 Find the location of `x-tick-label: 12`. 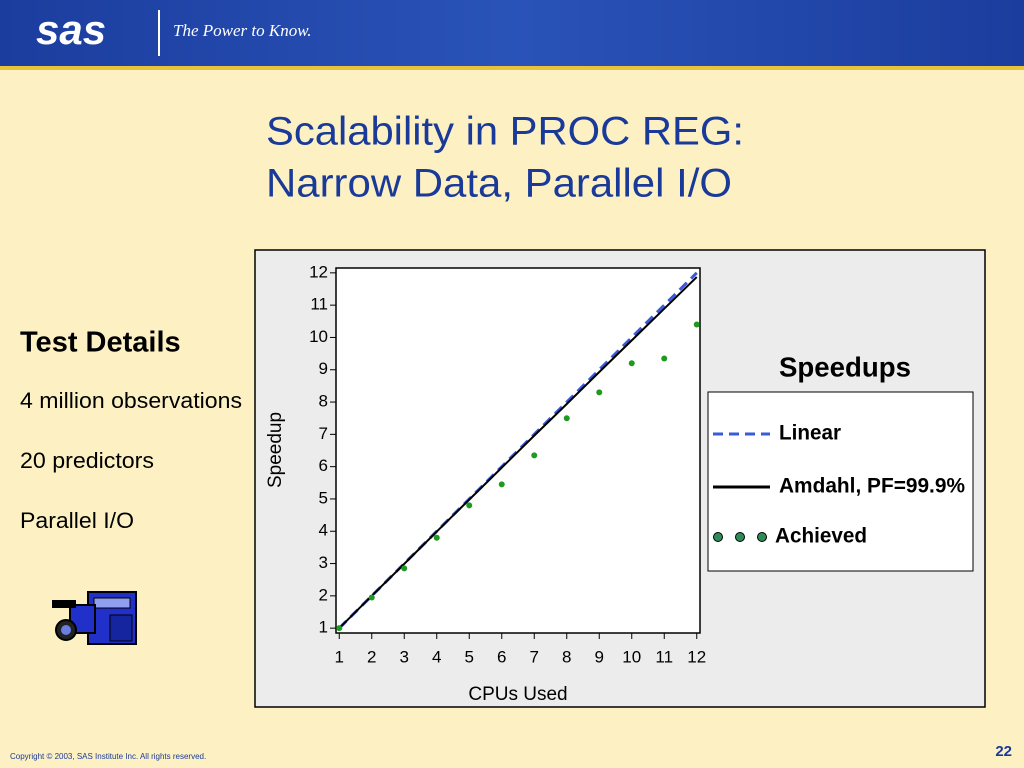

x-tick-label: 12 is located at coordinates (696, 656).